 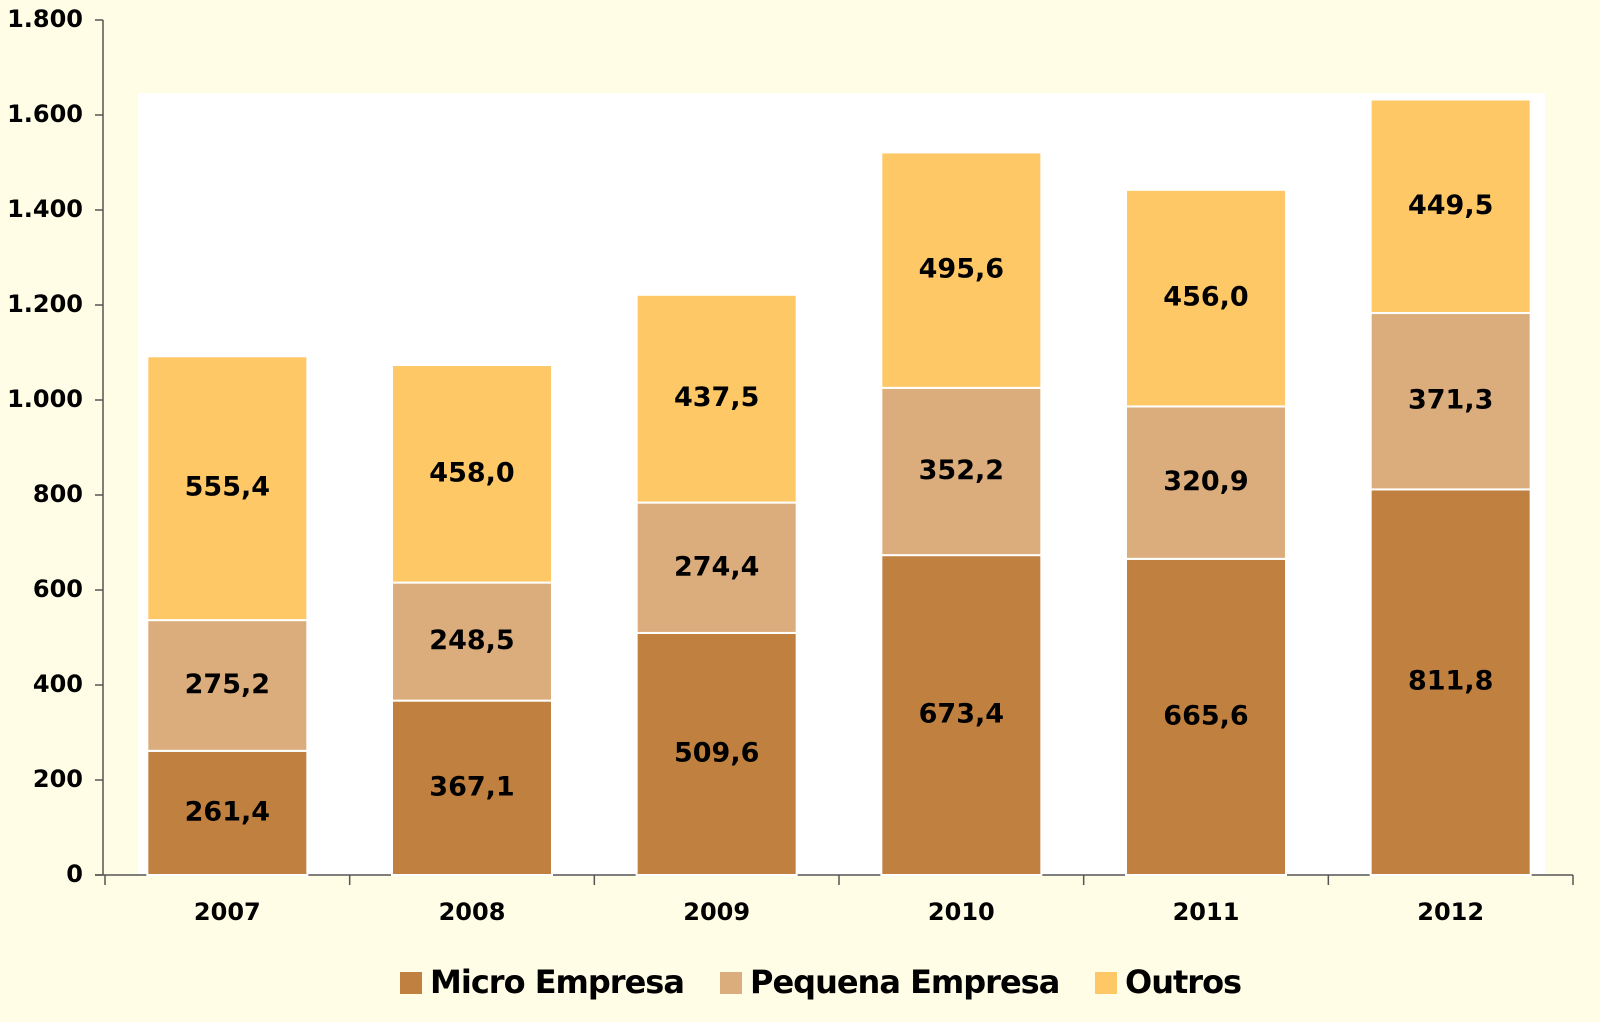 What do you see at coordinates (45, 114) in the screenshot?
I see `y-tick-label: 1.600` at bounding box center [45, 114].